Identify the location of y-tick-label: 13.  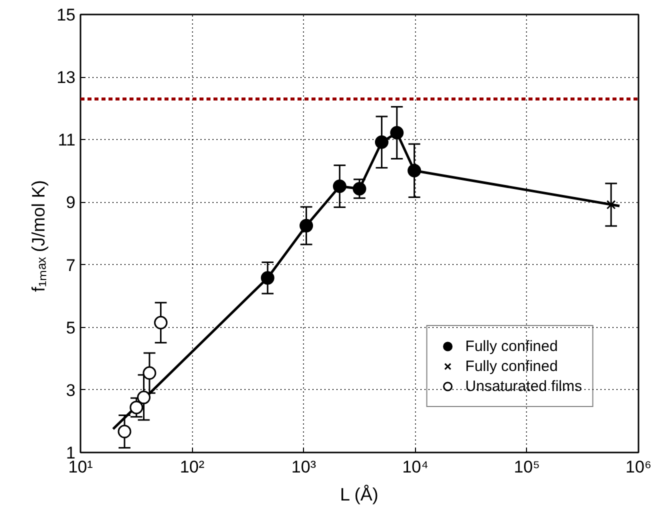
(66, 78).